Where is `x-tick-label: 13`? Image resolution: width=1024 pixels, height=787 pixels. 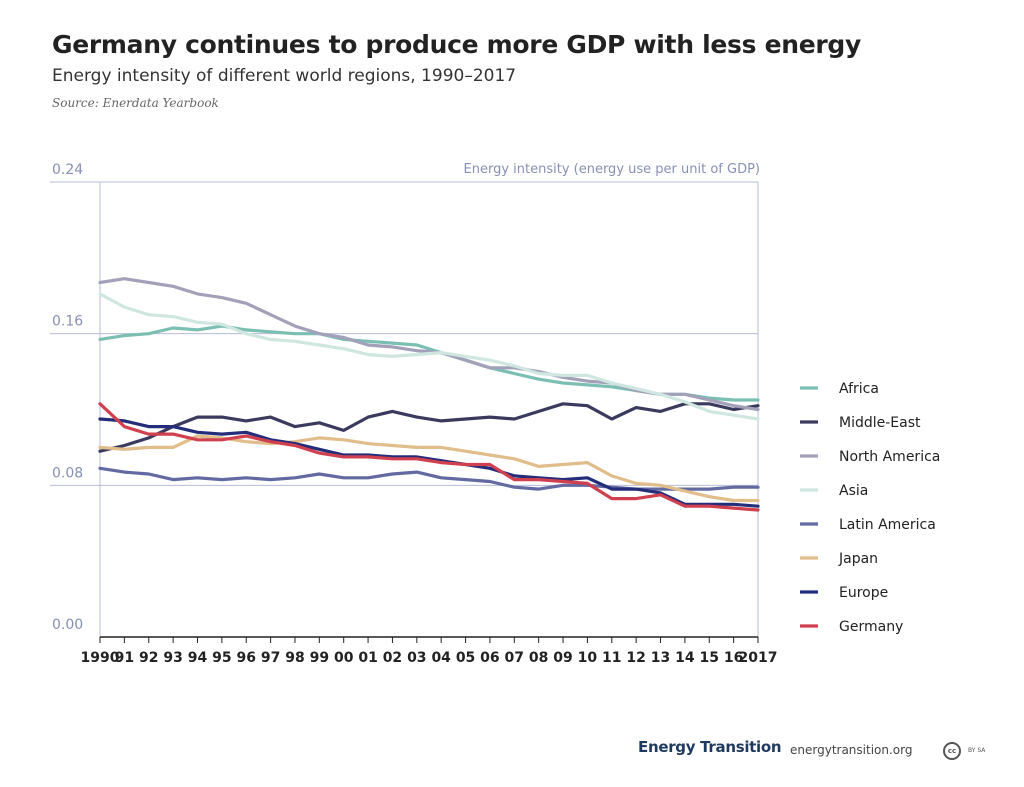 x-tick-label: 13 is located at coordinates (660, 658).